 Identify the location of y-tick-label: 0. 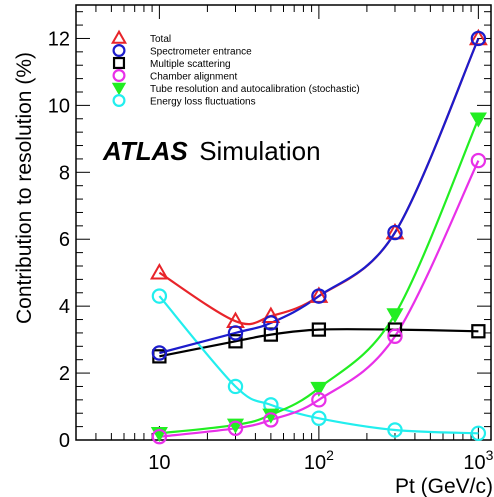
(64, 441).